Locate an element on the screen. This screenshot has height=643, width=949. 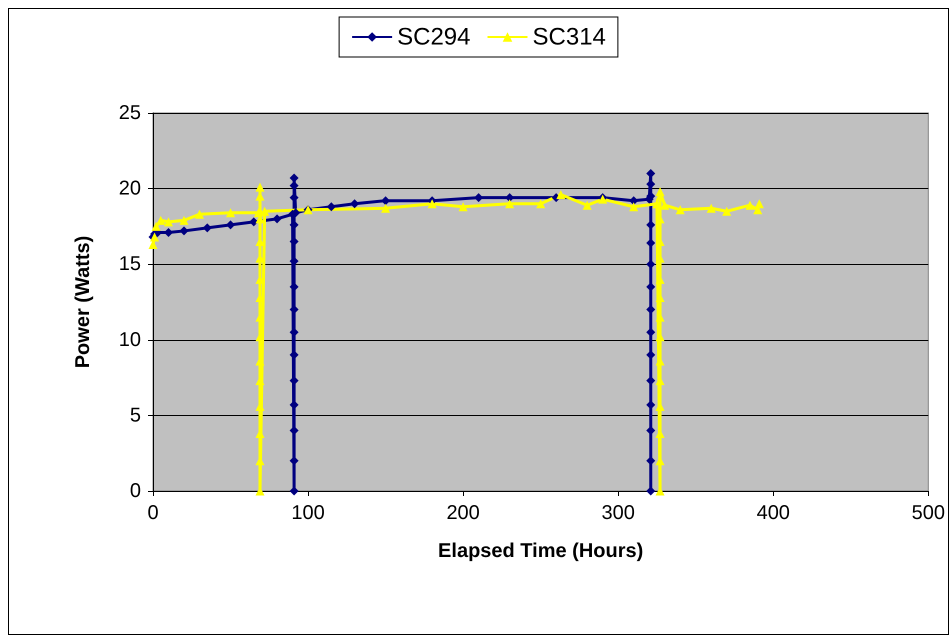
y-tick-label: 0 is located at coordinates (135, 491).